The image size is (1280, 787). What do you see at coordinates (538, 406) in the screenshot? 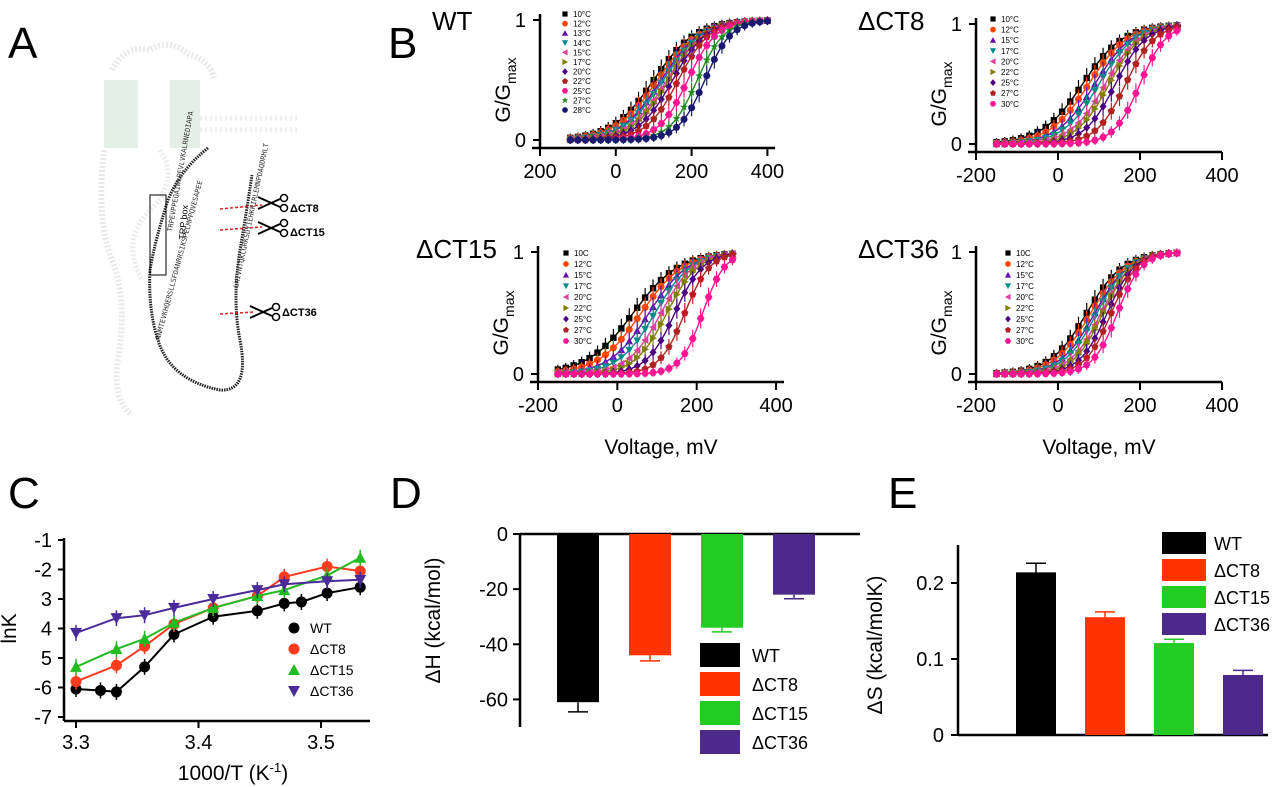
I see `x-tick-label: -200` at bounding box center [538, 406].